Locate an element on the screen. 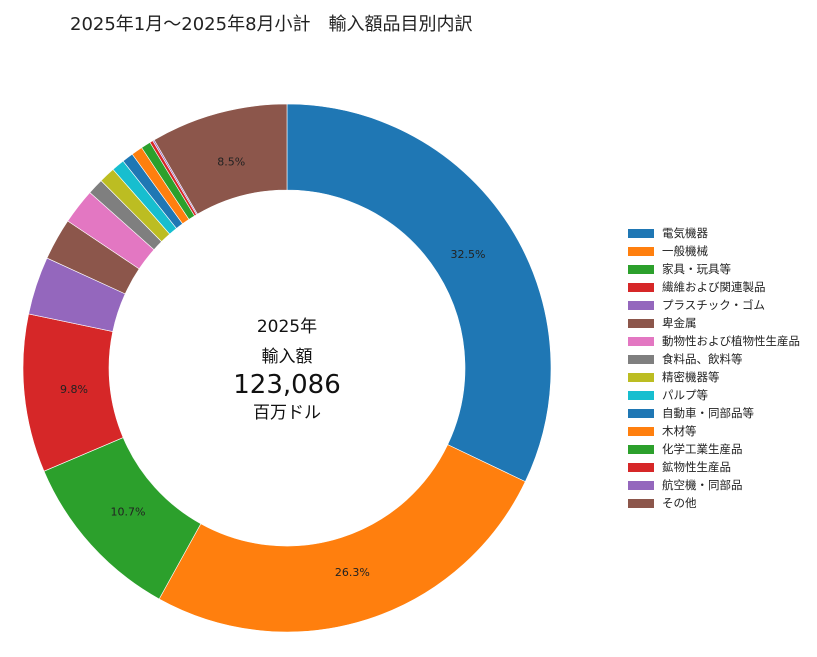  legend-label: 家具・玩具等 is located at coordinates (696, 269).